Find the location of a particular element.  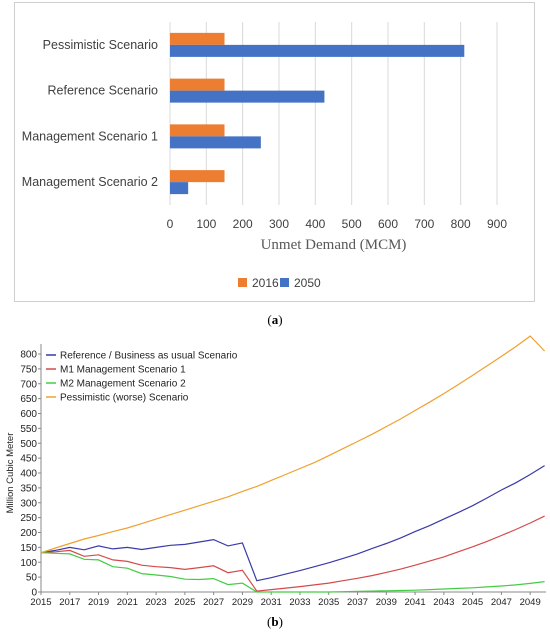

x-tick-label: 0 is located at coordinates (170, 224).